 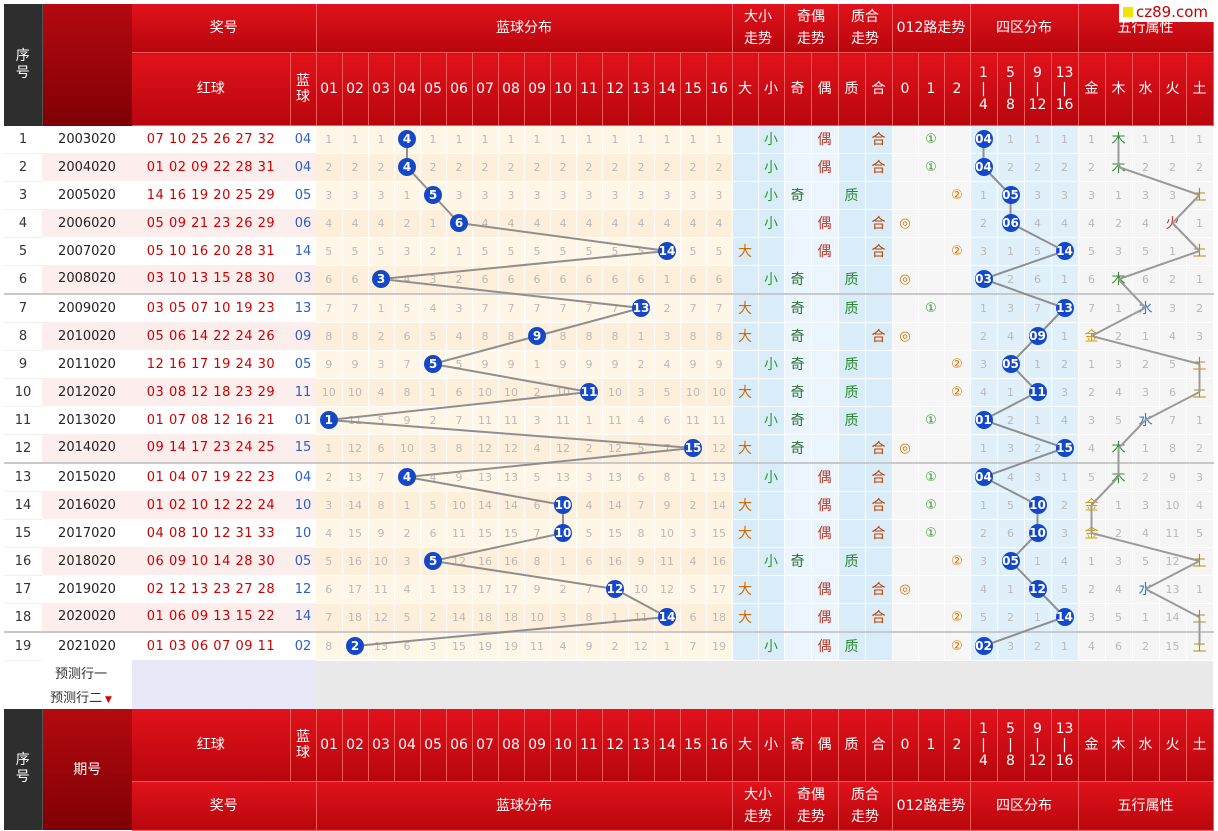 What do you see at coordinates (563, 89) in the screenshot?
I see `num-header-10: 10` at bounding box center [563, 89].